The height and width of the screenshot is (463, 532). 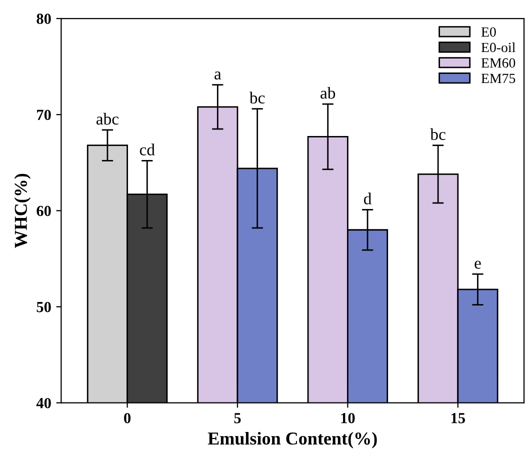 I want to click on y-tick-label: 40, so click(x=43, y=403).